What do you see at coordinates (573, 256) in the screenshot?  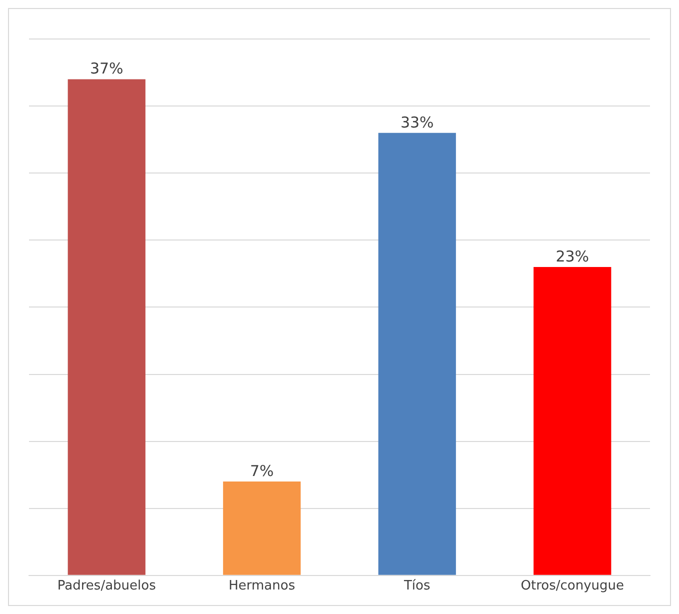 I see `data-label: 23%` at bounding box center [573, 256].